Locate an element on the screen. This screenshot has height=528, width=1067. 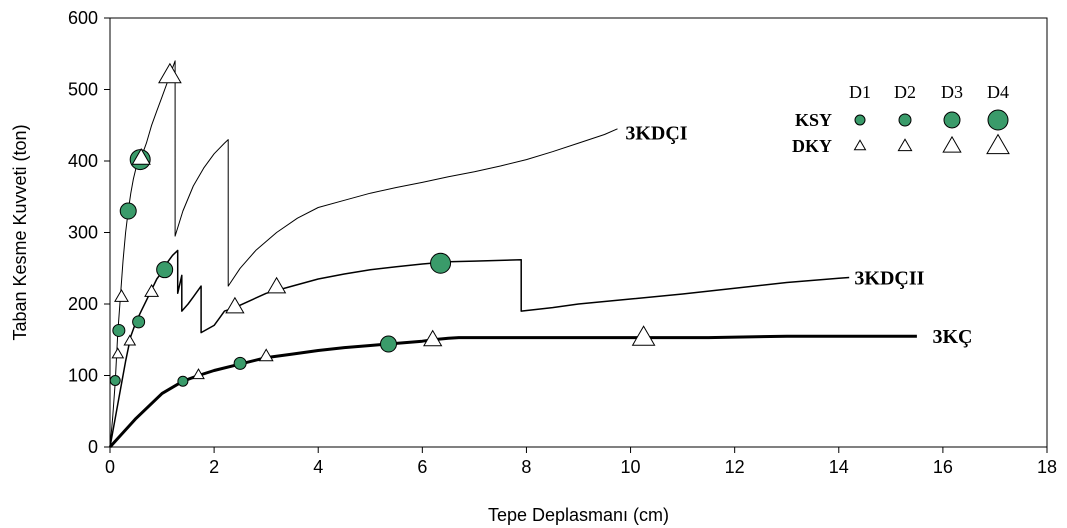
legend-row-label: DKY is located at coordinates (812, 146).